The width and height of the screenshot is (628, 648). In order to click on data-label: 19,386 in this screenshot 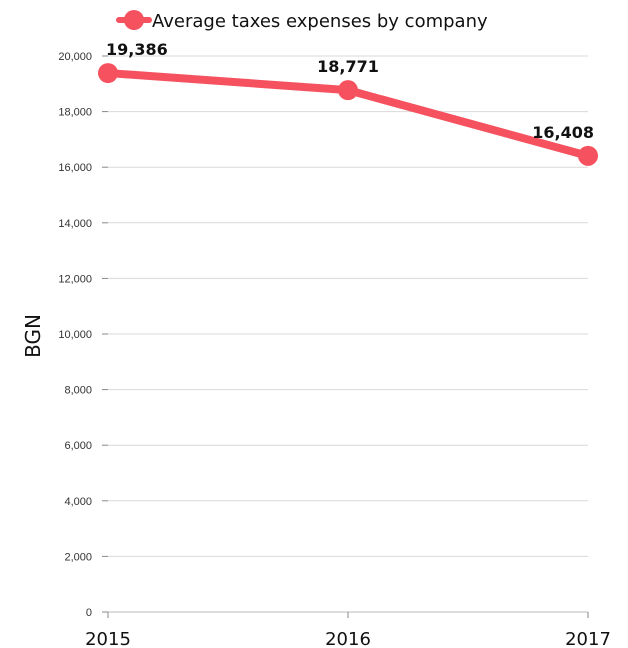, I will do `click(137, 49)`.